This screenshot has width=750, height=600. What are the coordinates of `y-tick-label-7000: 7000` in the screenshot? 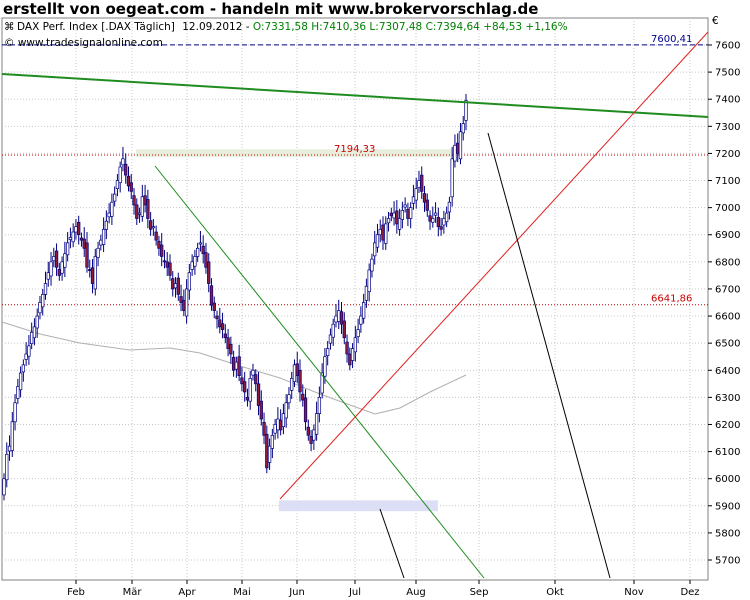 It's located at (727, 208).